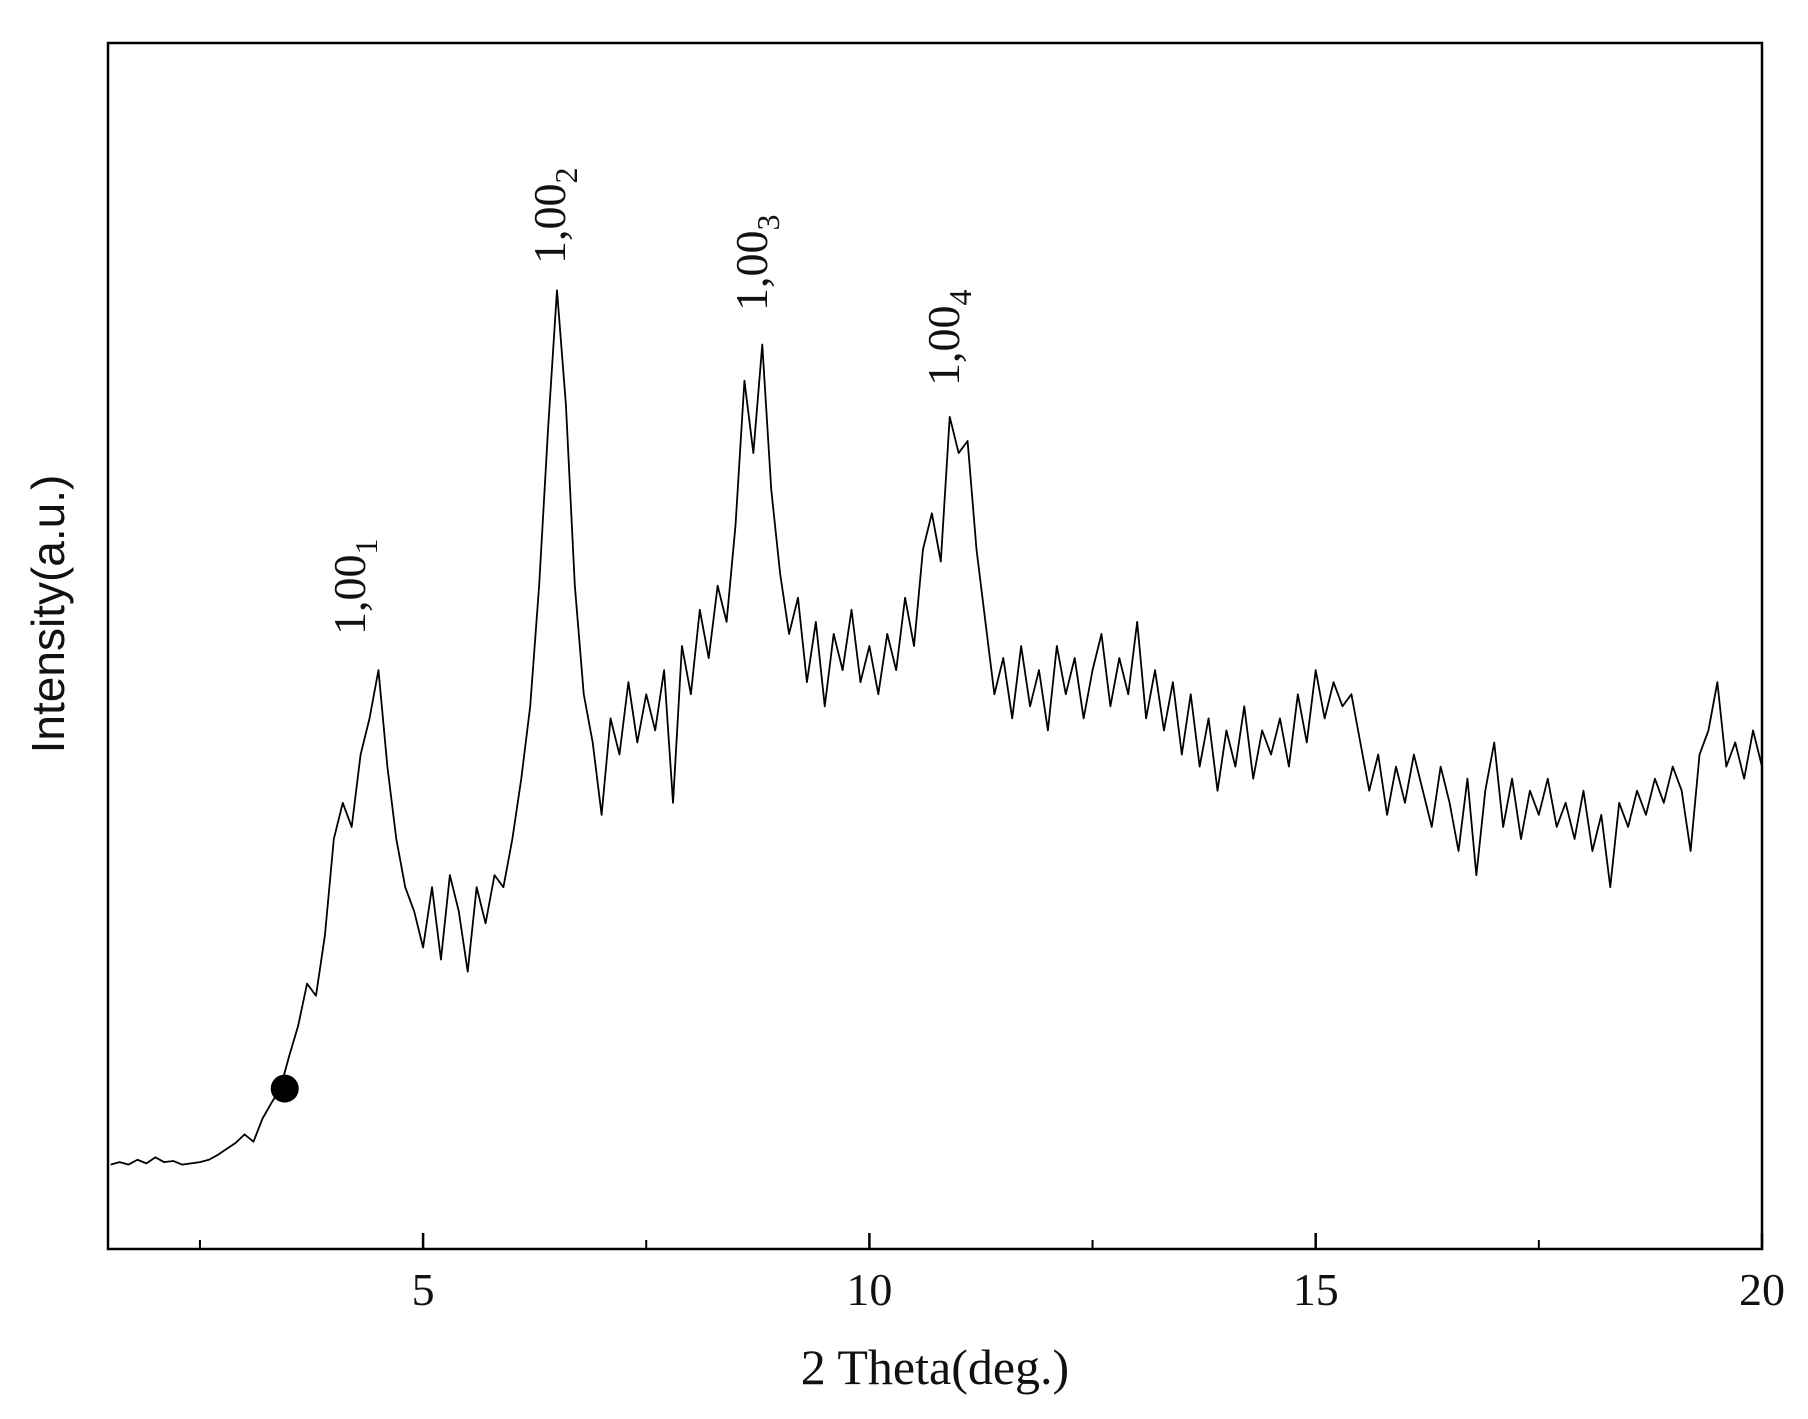  Describe the element at coordinates (423, 1289) in the screenshot. I see `x-tick-label: 5` at that location.